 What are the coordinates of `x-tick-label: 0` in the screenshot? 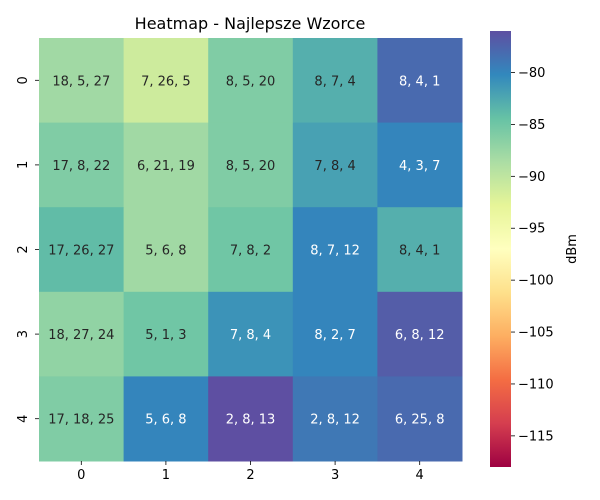 It's located at (81, 475).